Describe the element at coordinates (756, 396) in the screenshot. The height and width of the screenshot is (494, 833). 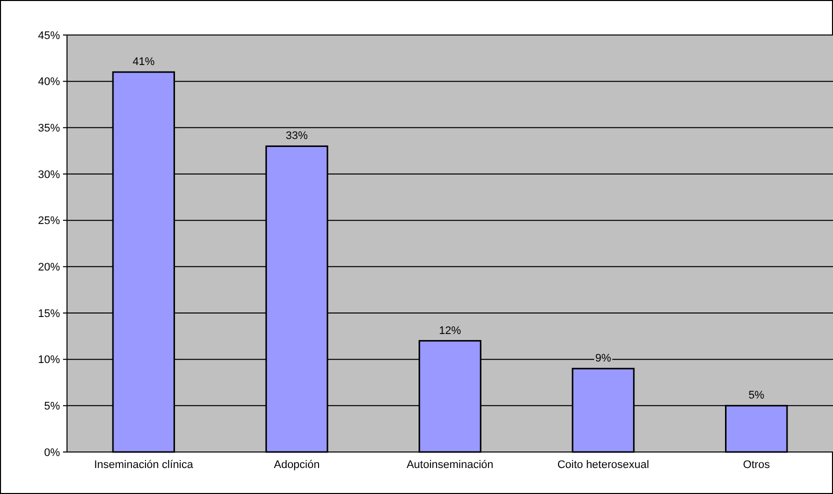
I see `data-label: 5%` at that location.